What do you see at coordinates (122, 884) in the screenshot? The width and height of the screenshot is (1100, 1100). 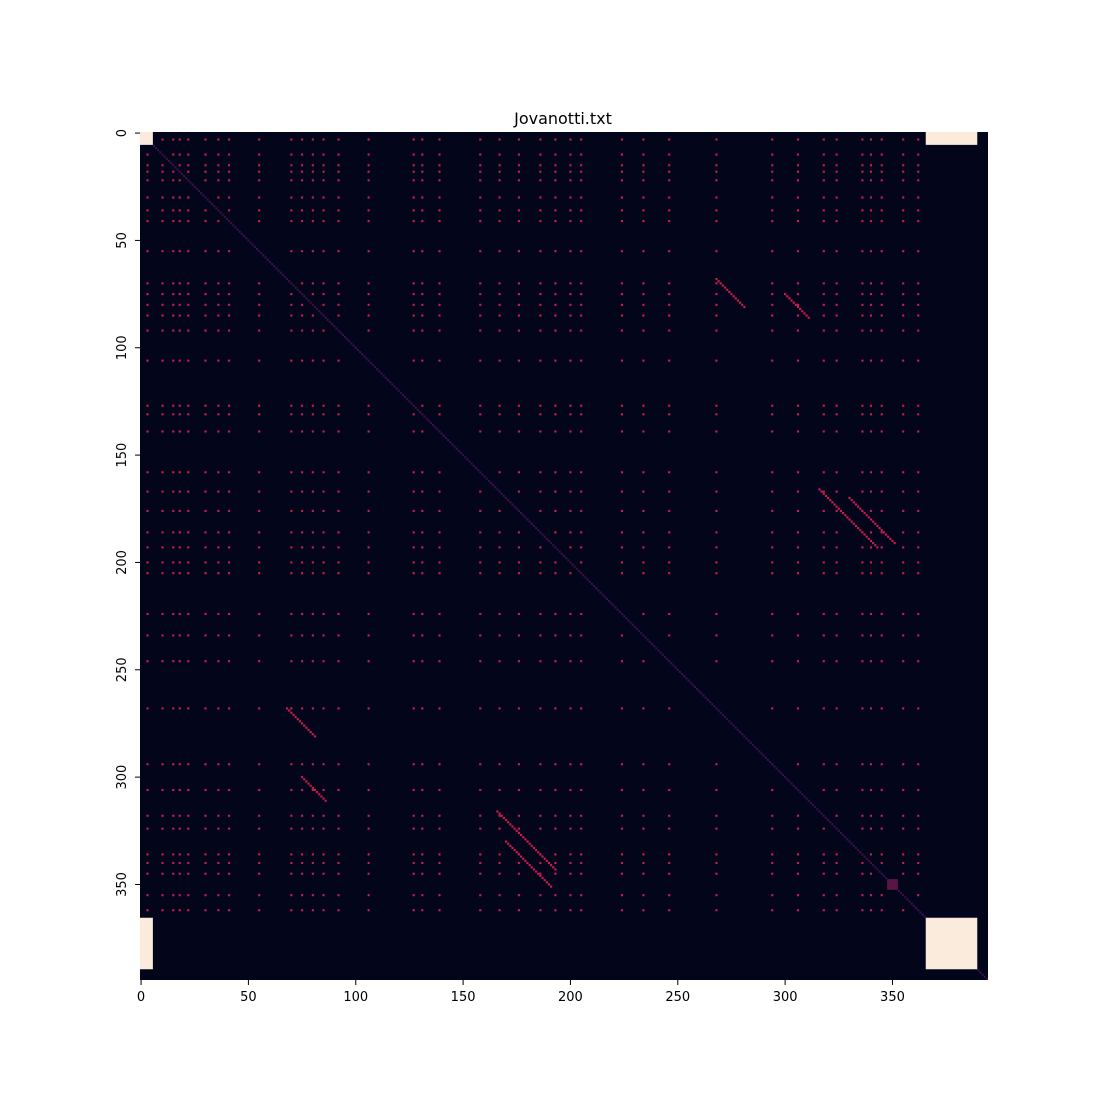 I see `y-tick-label: 350` at bounding box center [122, 884].